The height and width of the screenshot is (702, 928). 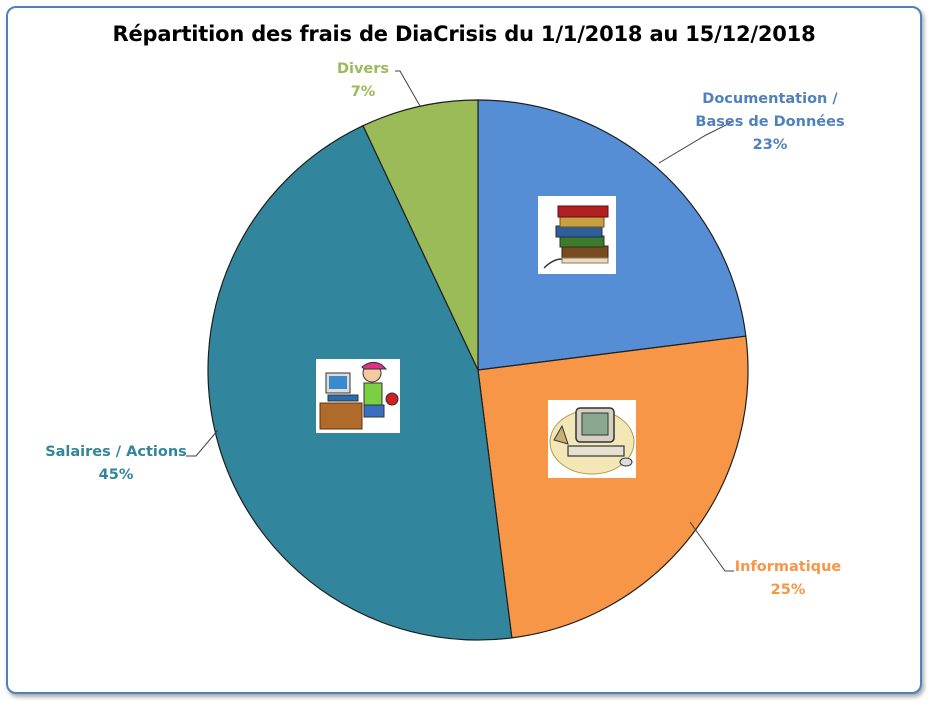 What do you see at coordinates (363, 80) in the screenshot?
I see `slice-label-divers: Divers 7%` at bounding box center [363, 80].